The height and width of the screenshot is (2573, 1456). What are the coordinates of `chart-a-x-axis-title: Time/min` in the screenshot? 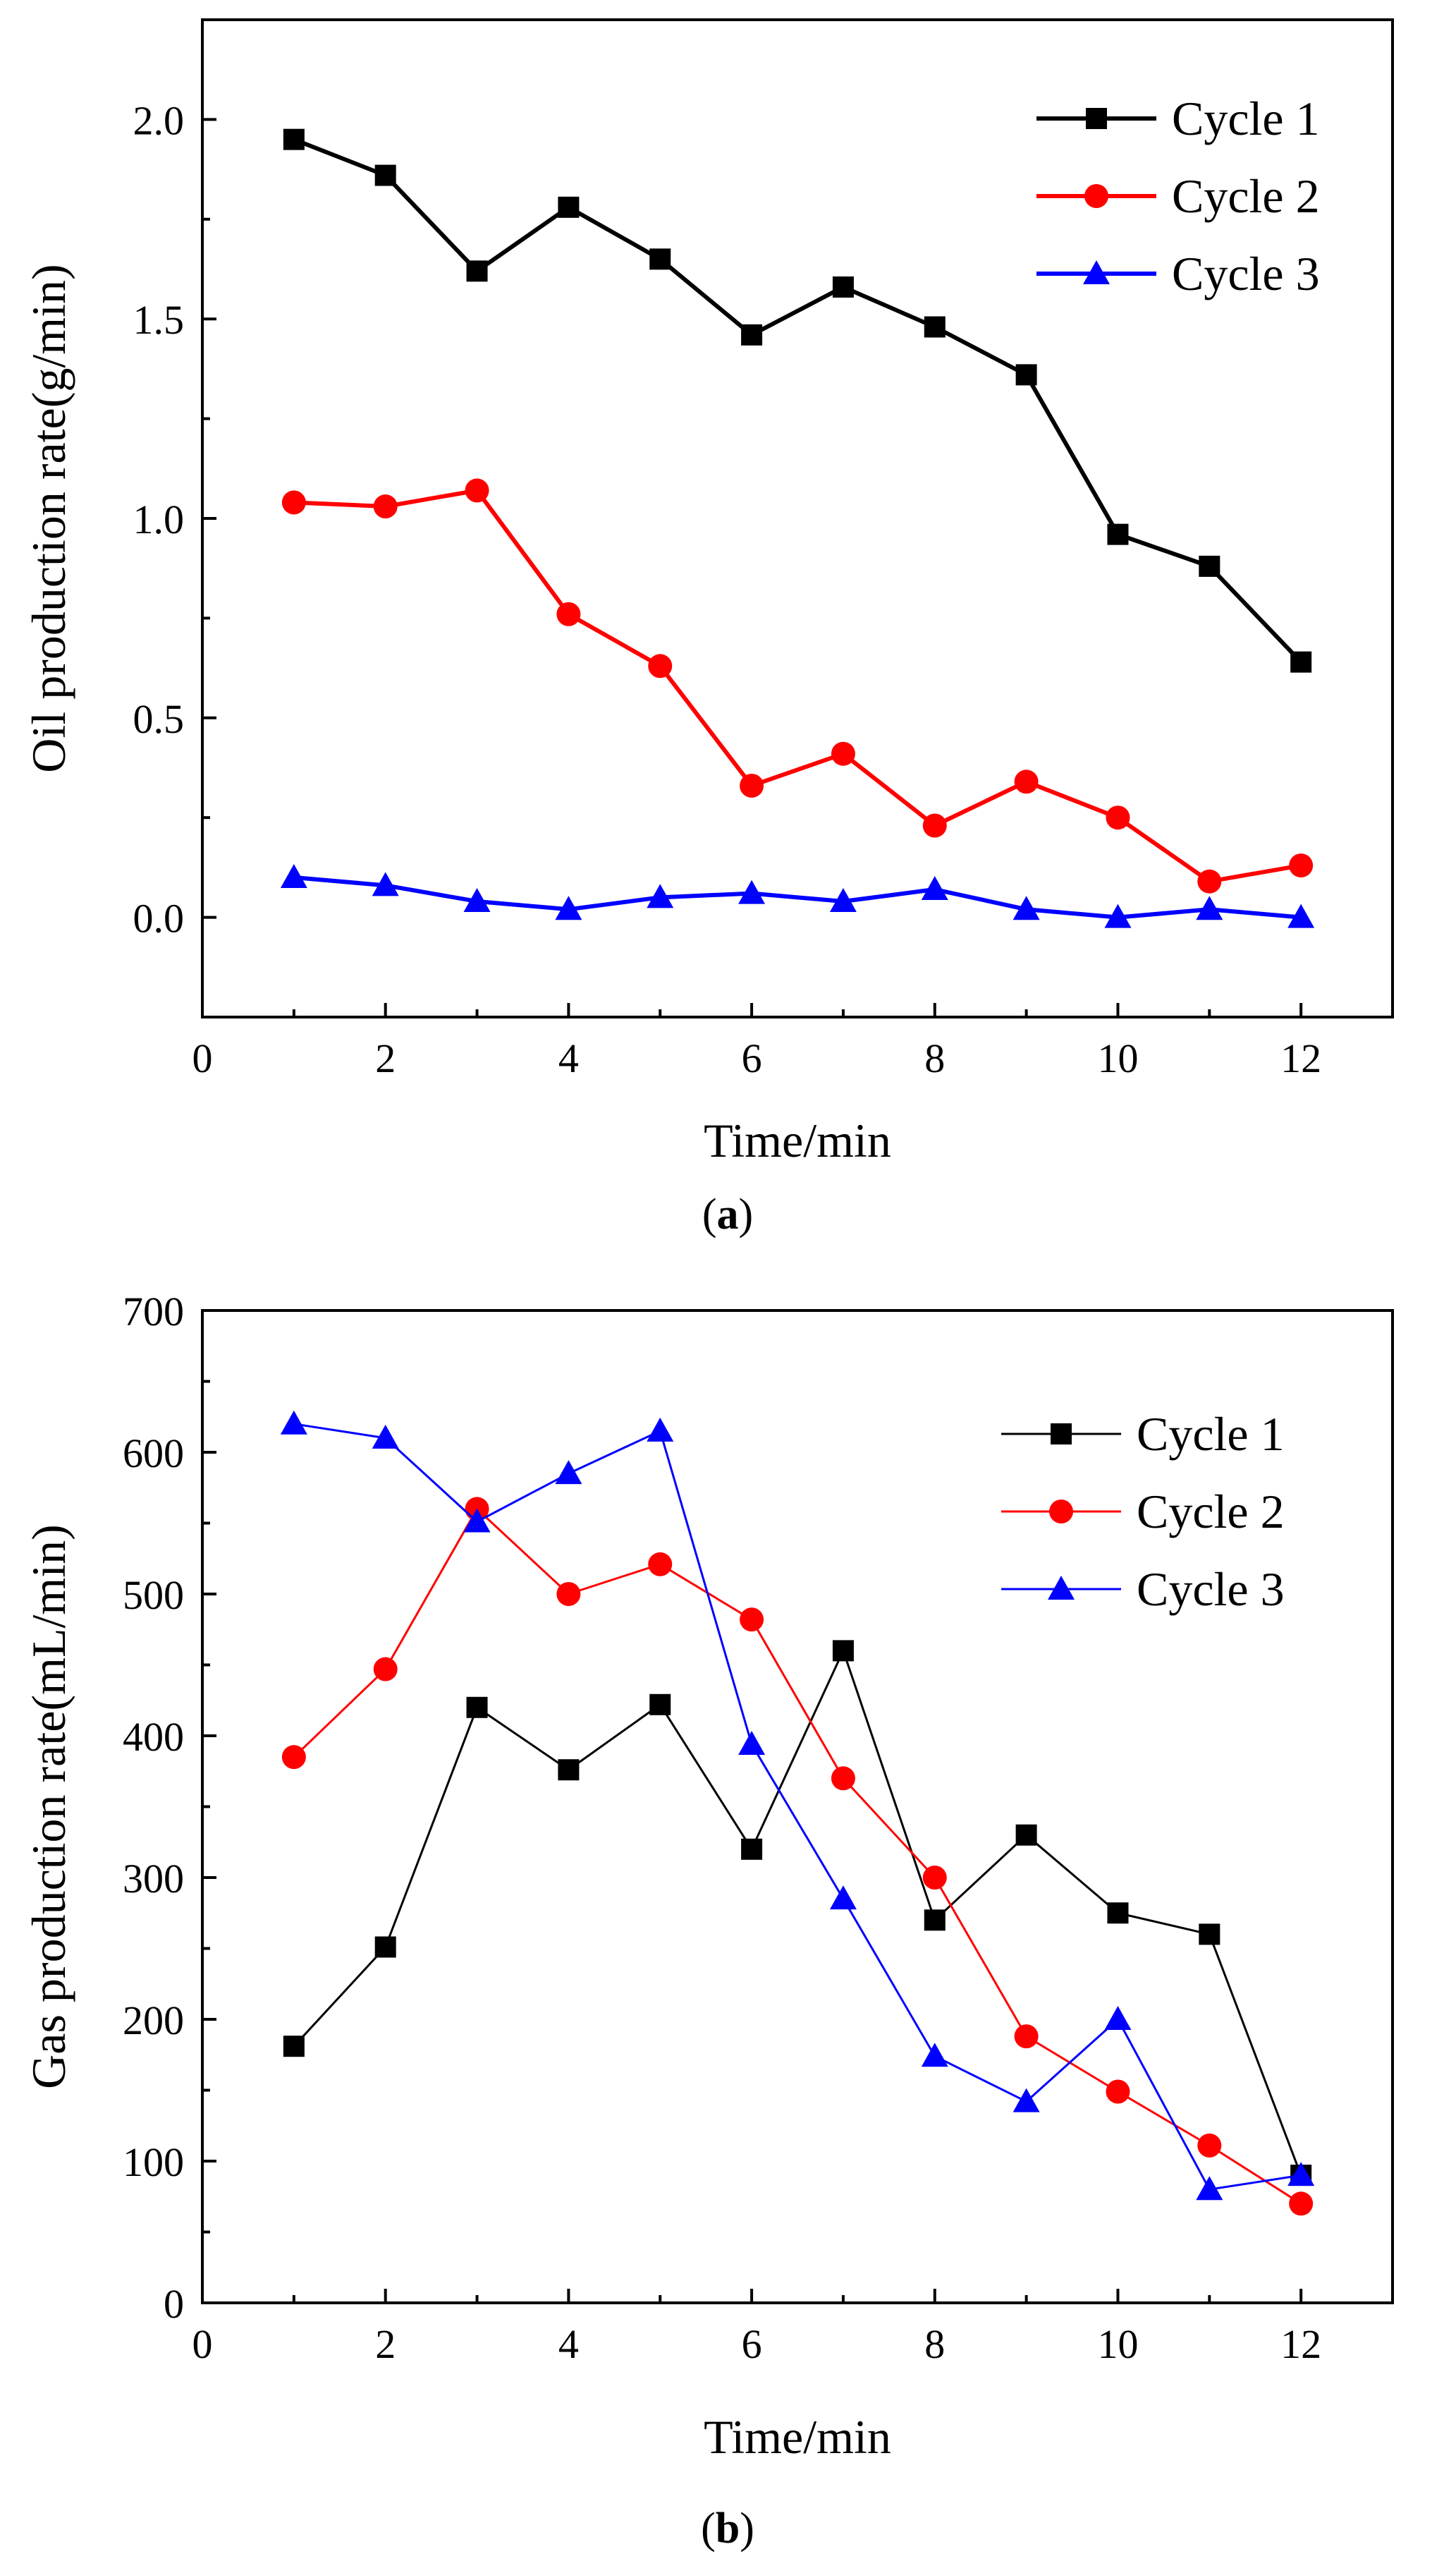 It's located at (798, 1140).